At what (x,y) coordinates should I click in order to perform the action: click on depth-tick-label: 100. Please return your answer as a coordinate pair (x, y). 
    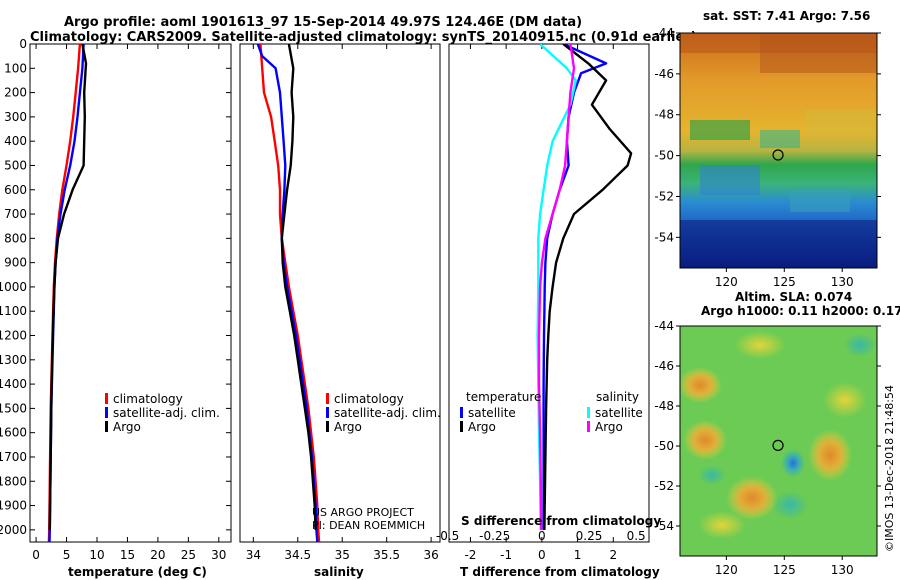
    Looking at the image, I should click on (15, 68).